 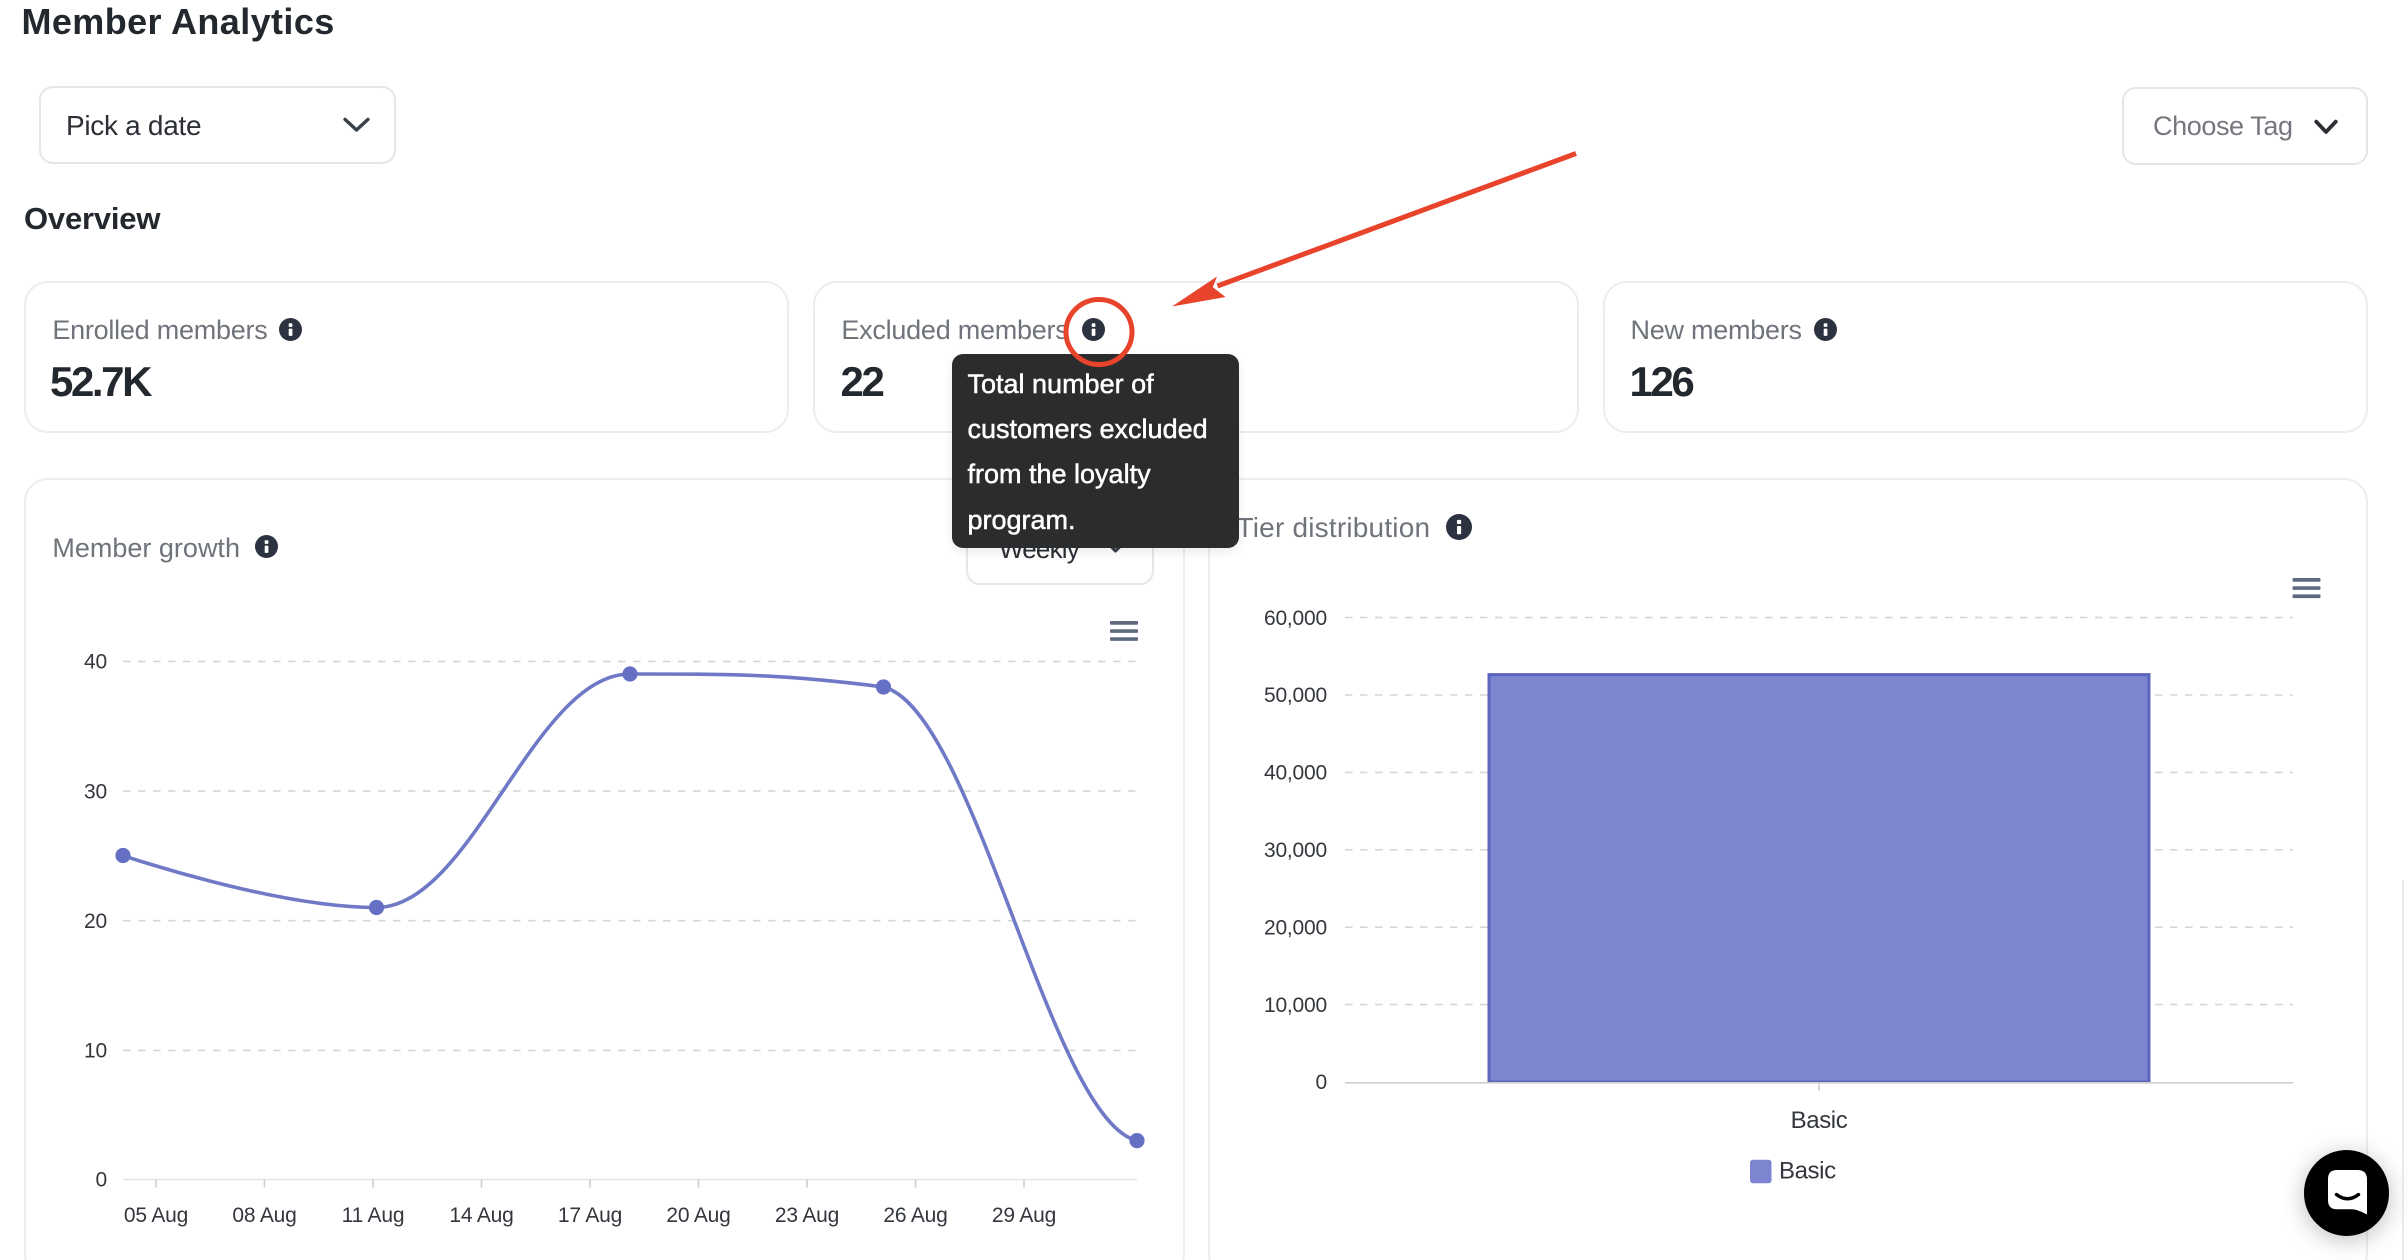 I want to click on svg-text: 20 Aug, so click(x=698, y=1215).